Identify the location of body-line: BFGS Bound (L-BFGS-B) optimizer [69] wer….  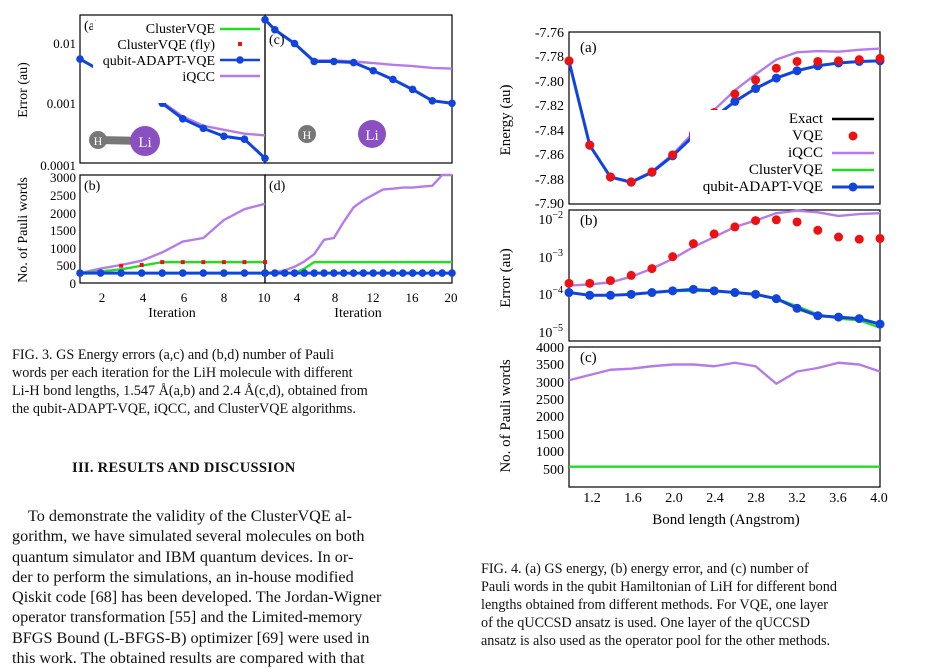
(191, 637).